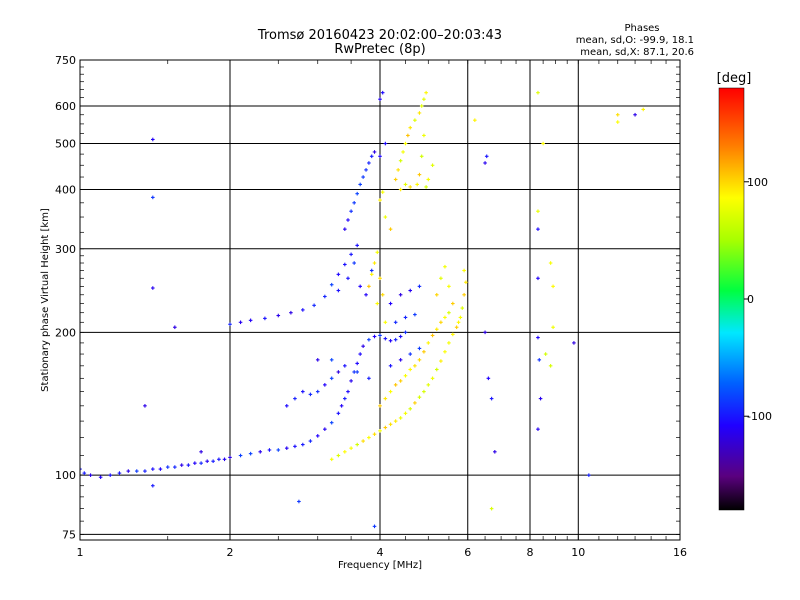 This screenshot has width=800, height=600. I want to click on y-axis-label: Stationary phase Virtual Height [km], so click(45, 300).